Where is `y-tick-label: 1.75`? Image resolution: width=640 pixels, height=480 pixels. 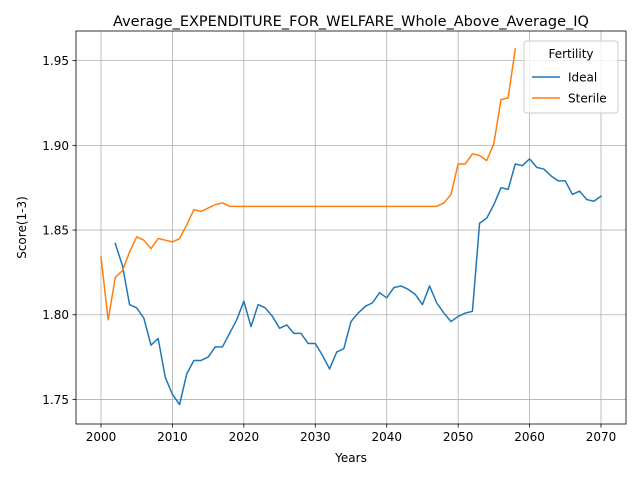
y-tick-label: 1.75 is located at coordinates (55, 400).